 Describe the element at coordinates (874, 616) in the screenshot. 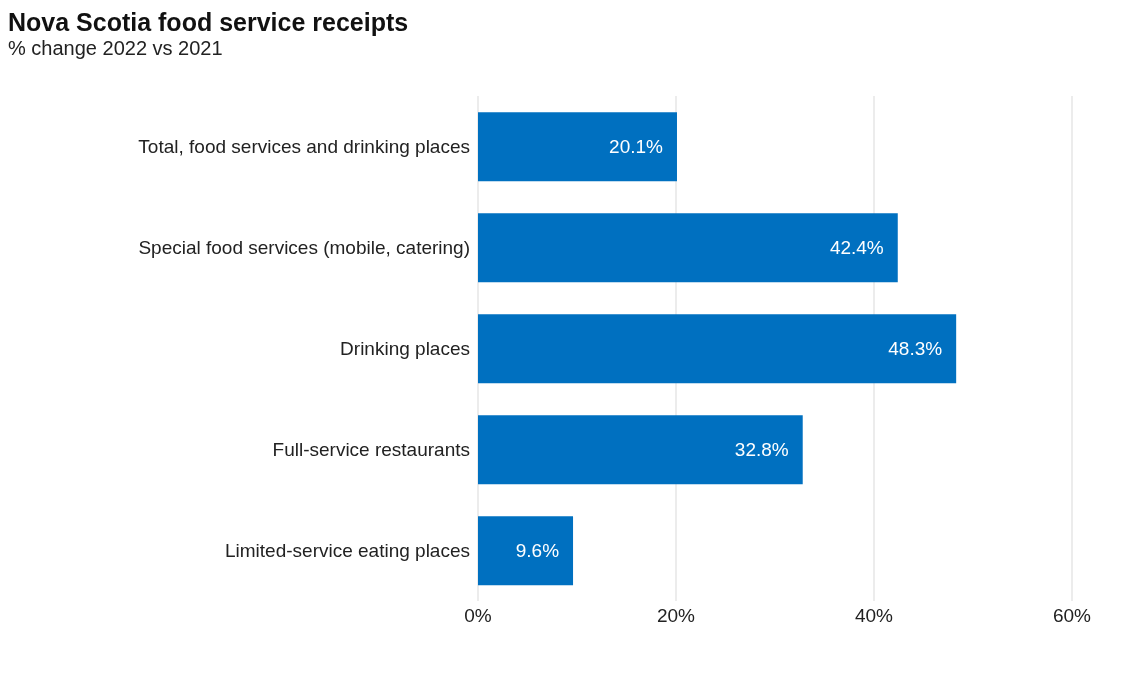

I see `x-tick-label: 40%` at that location.